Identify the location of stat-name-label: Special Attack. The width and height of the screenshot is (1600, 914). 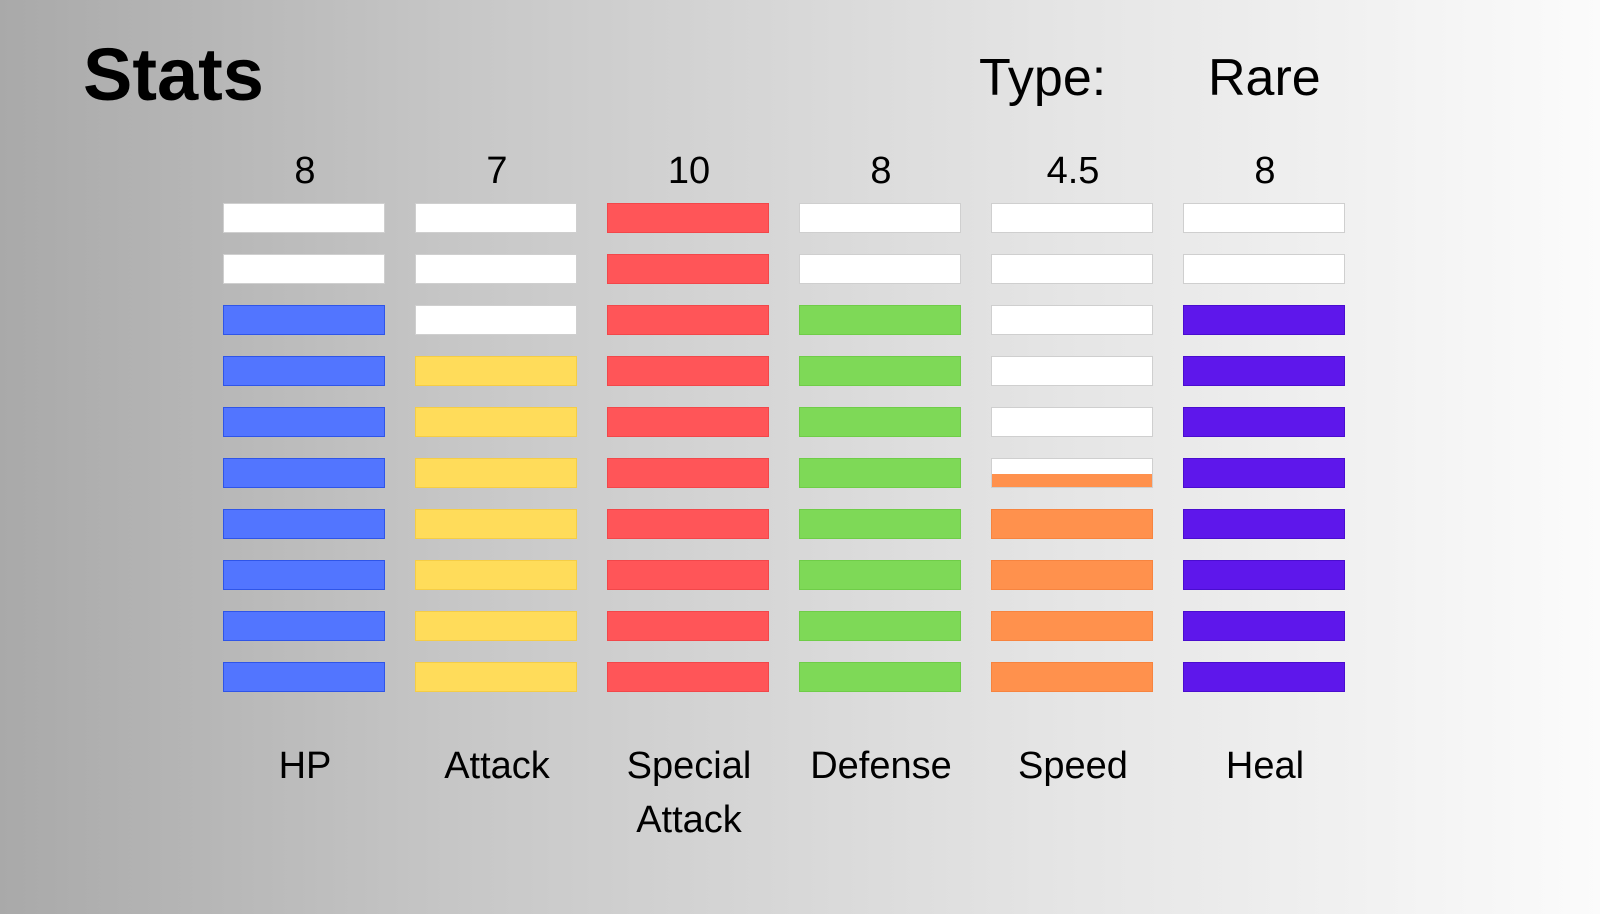
(689, 793).